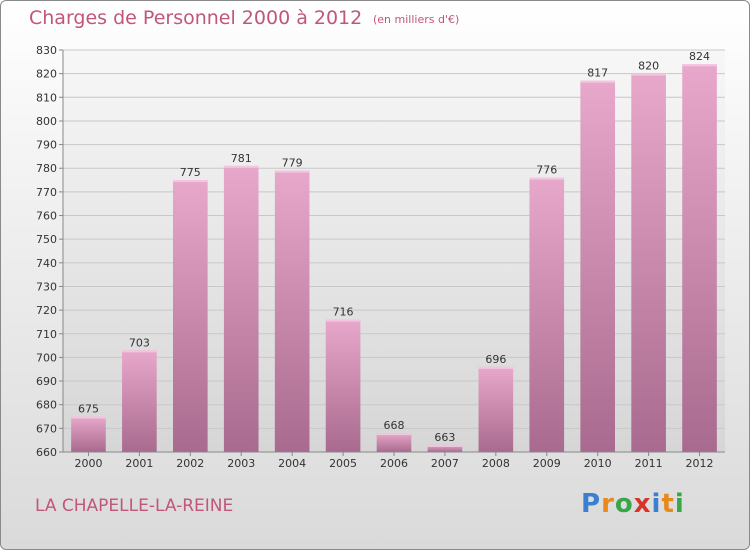 Image resolution: width=750 pixels, height=550 pixels. Describe the element at coordinates (190, 463) in the screenshot. I see `x-tick-label: 2002` at that location.